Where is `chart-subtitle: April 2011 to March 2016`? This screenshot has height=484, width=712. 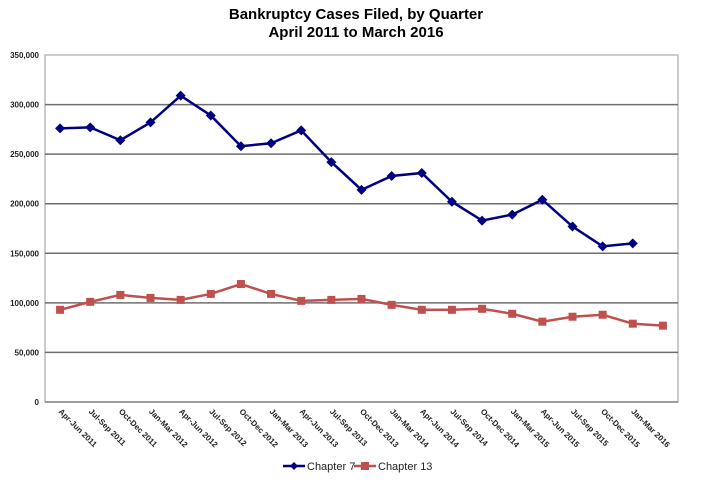 chart-subtitle: April 2011 to March 2016 is located at coordinates (356, 32).